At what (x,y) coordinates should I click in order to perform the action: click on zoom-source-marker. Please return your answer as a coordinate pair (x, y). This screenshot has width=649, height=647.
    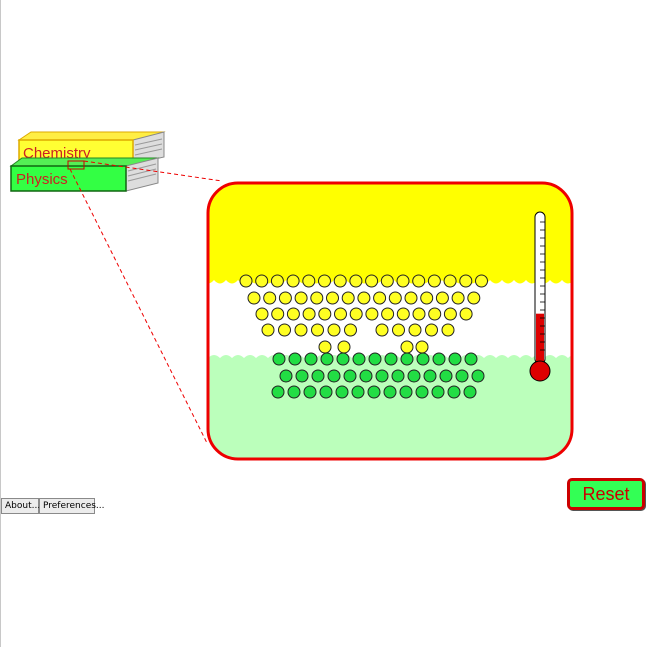
    Looking at the image, I should click on (76, 165).